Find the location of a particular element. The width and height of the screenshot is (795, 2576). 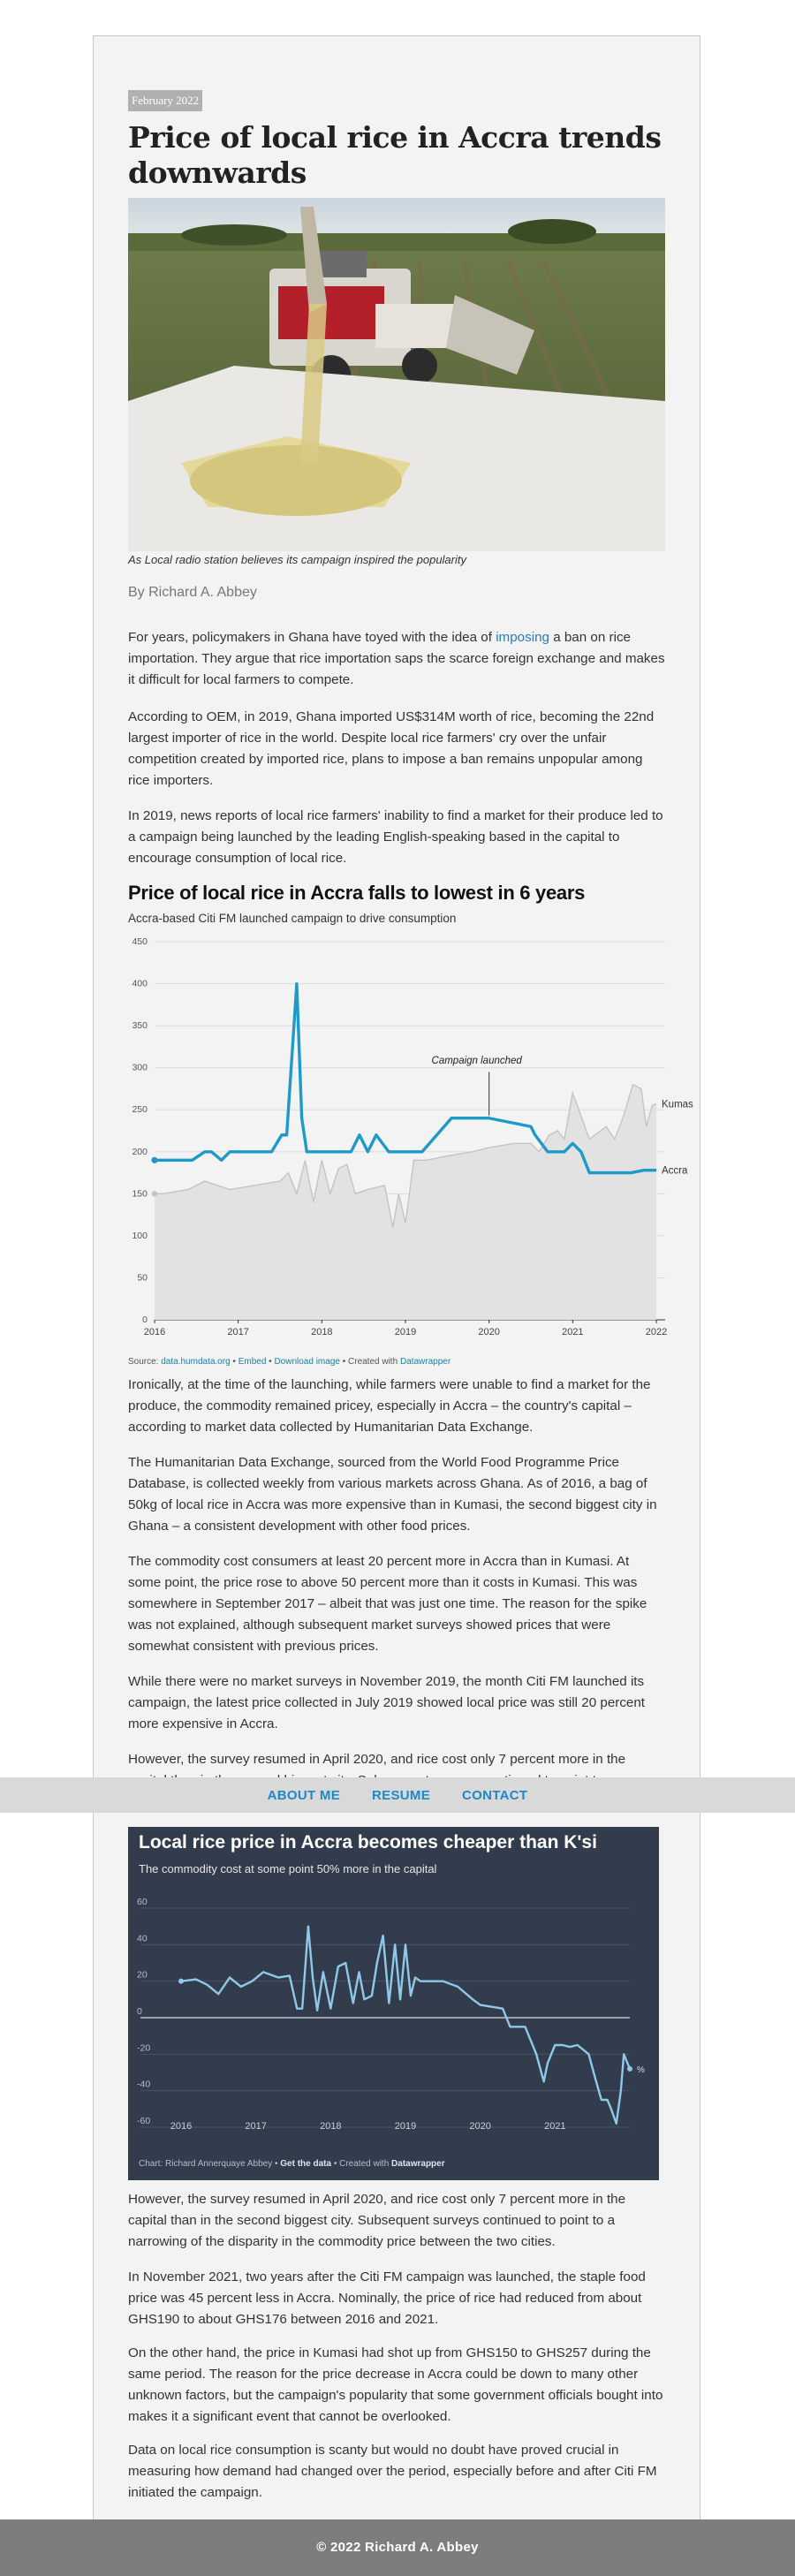

chart1-x-tick: 2017 is located at coordinates (237, 1332).